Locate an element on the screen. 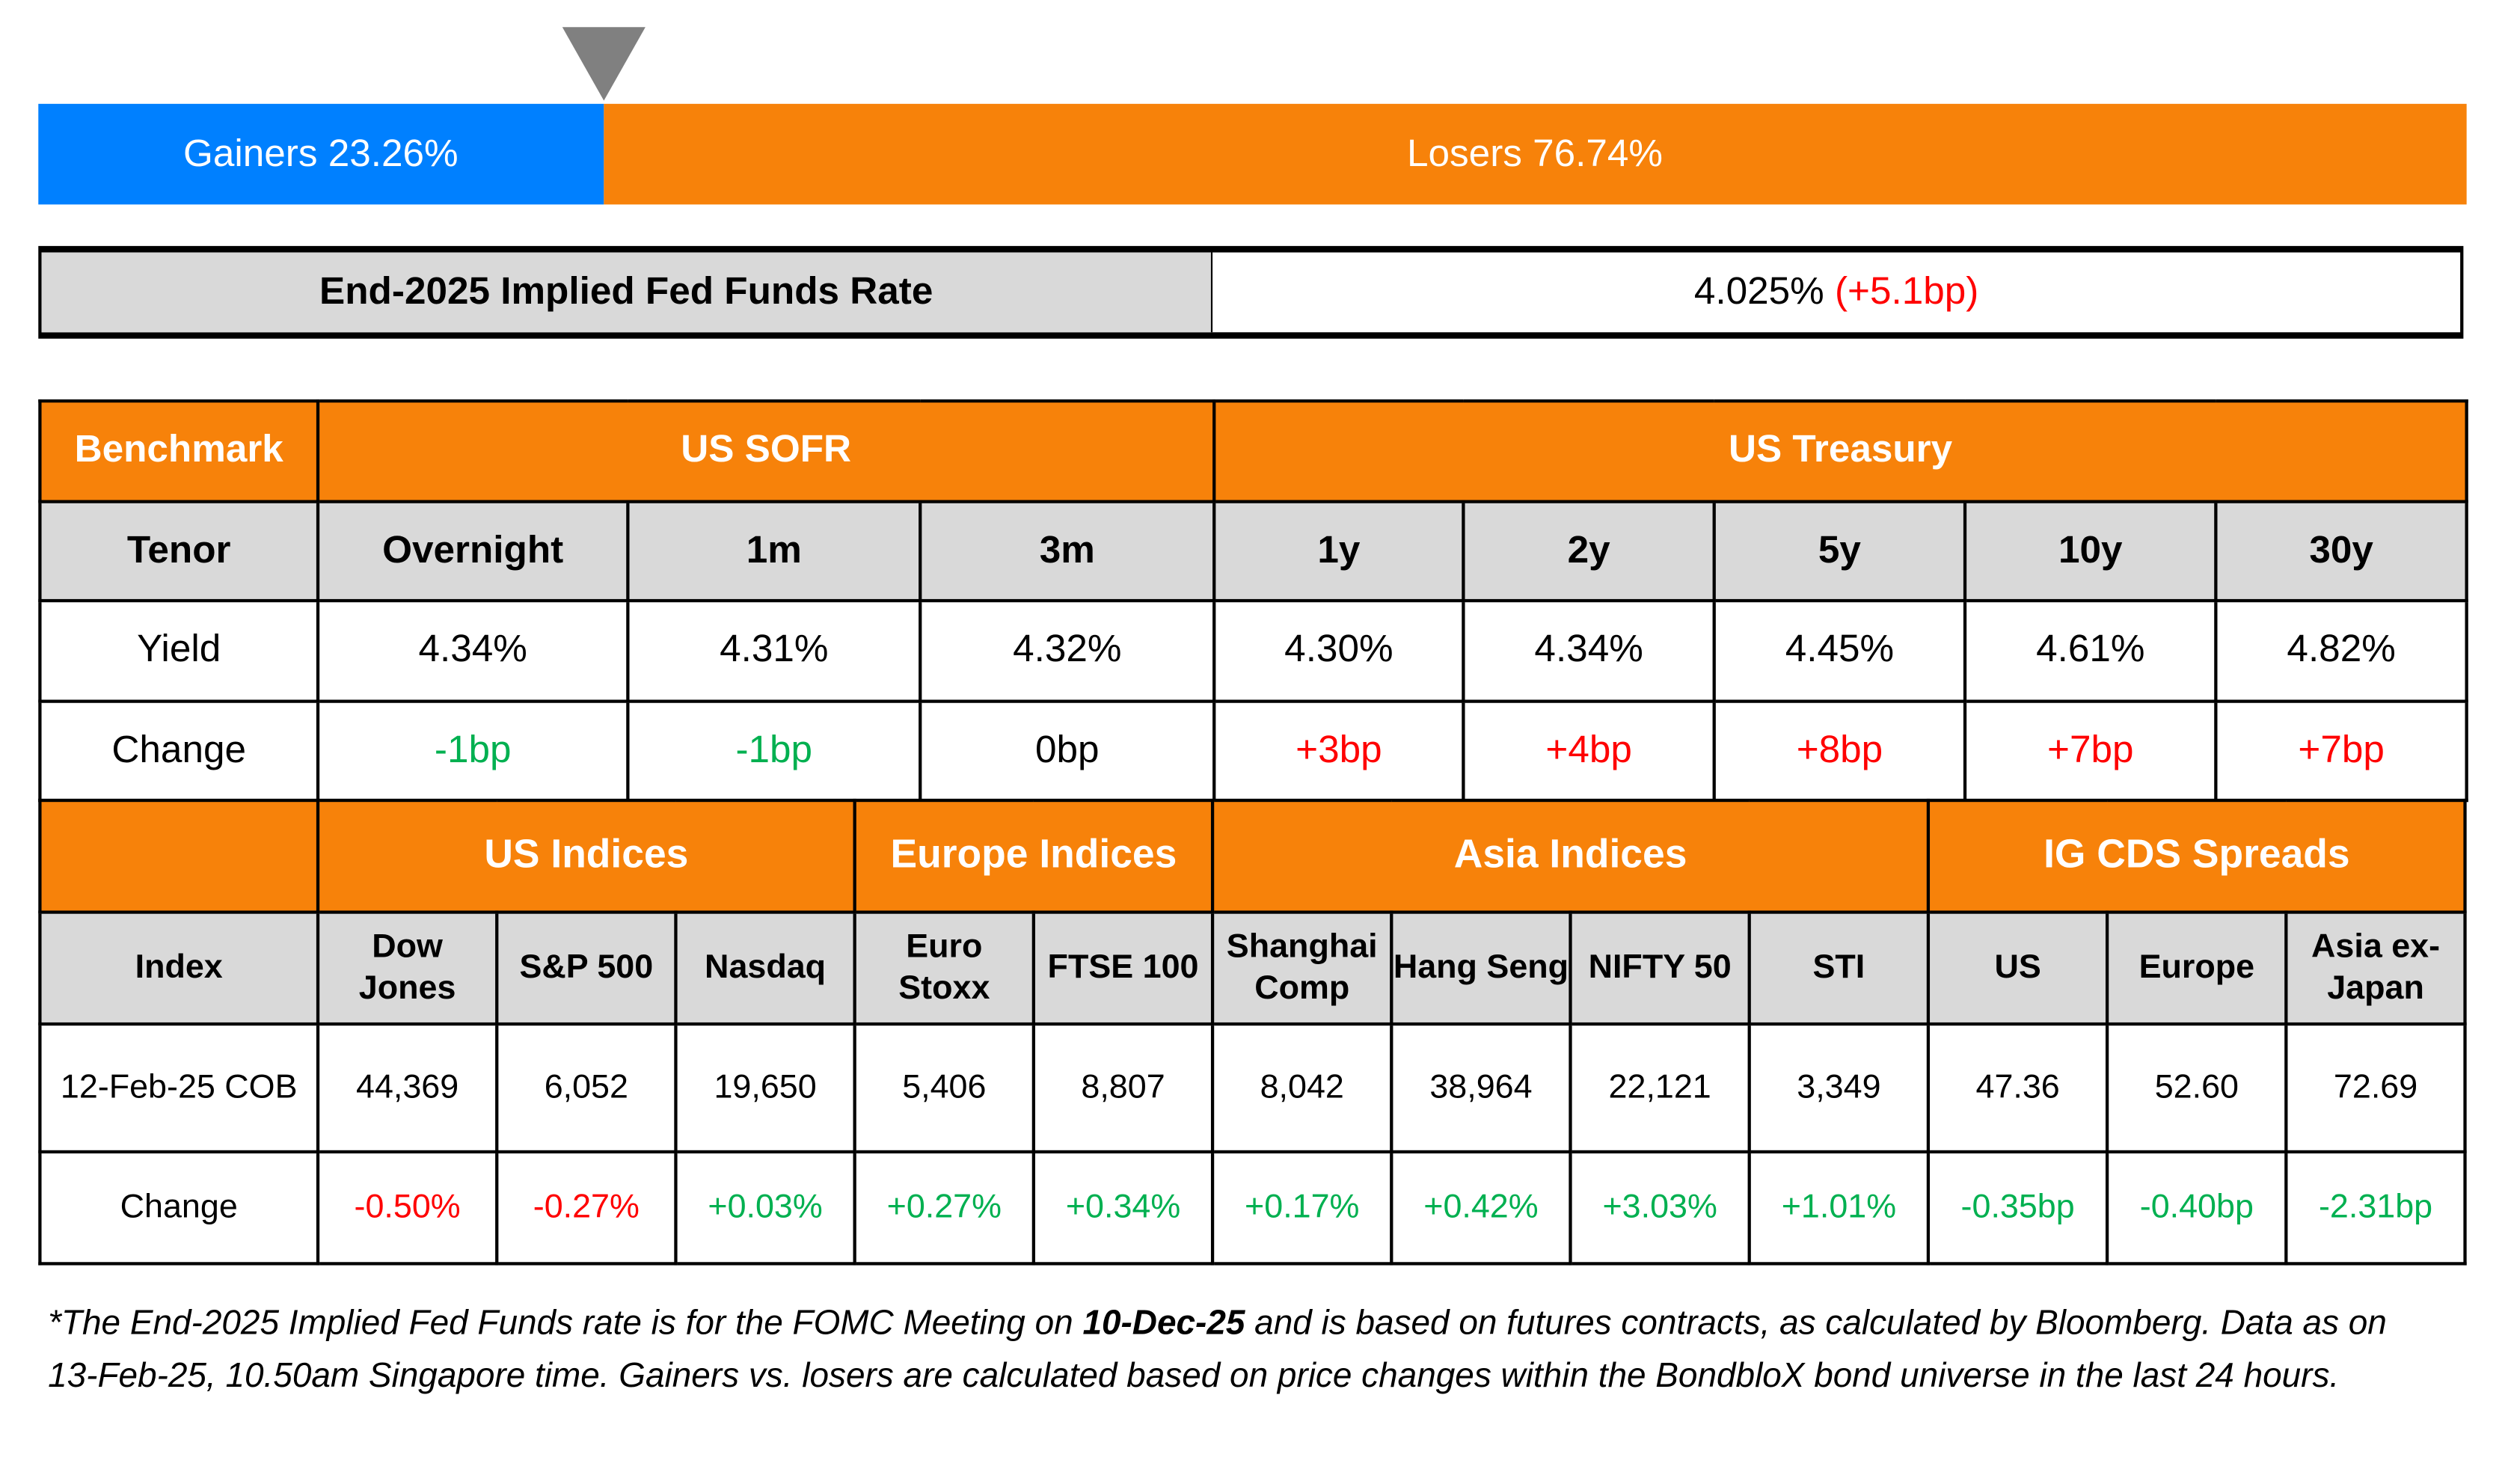 Image resolution: width=2505 pixels, height=1484 pixels. yield-cell: 4.82% is located at coordinates (2341, 650).